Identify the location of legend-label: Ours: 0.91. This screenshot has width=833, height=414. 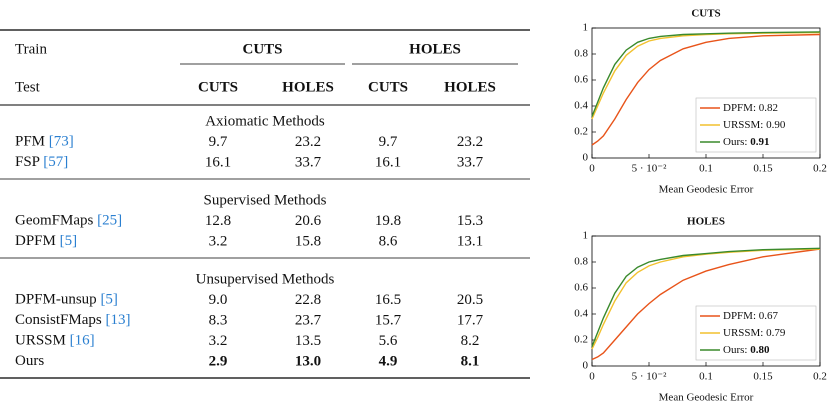
(746, 142).